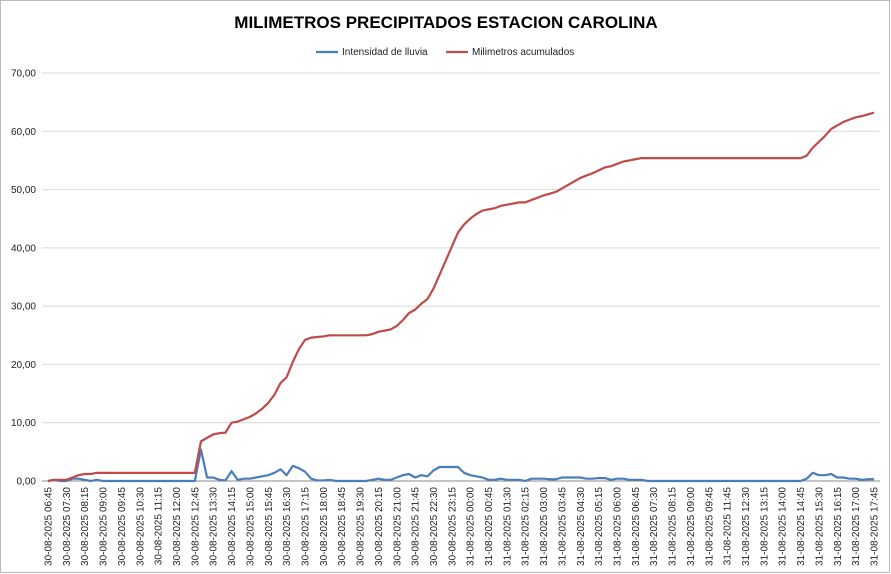 This screenshot has height=574, width=891. What do you see at coordinates (764, 526) in the screenshot?
I see `x-tick-label: 31-08-2025 13:15` at bounding box center [764, 526].